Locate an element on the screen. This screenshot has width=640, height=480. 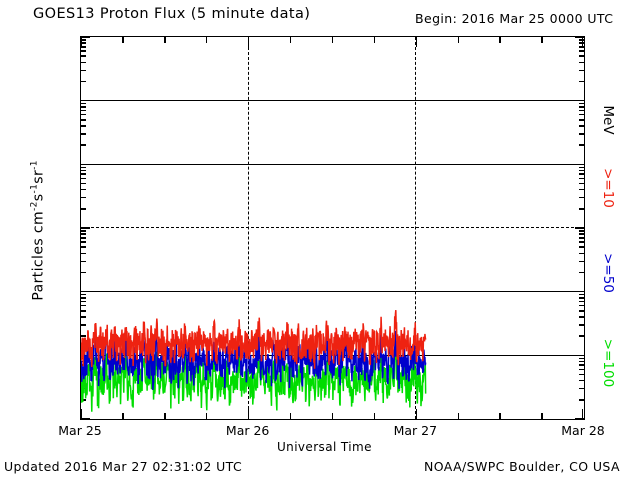
legend-ge10: >=10 is located at coordinates (608, 188).